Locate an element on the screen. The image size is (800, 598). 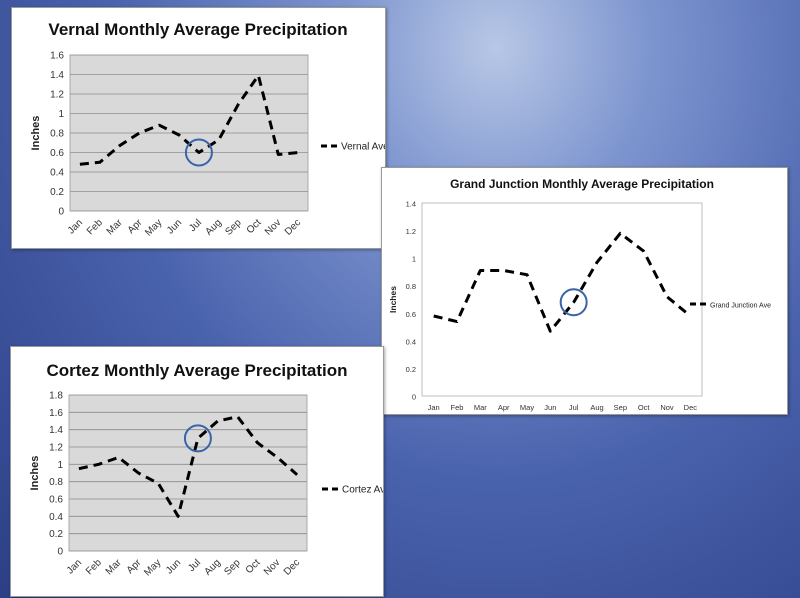
legend-label: Cortez Ave is located at coordinates (362, 490).